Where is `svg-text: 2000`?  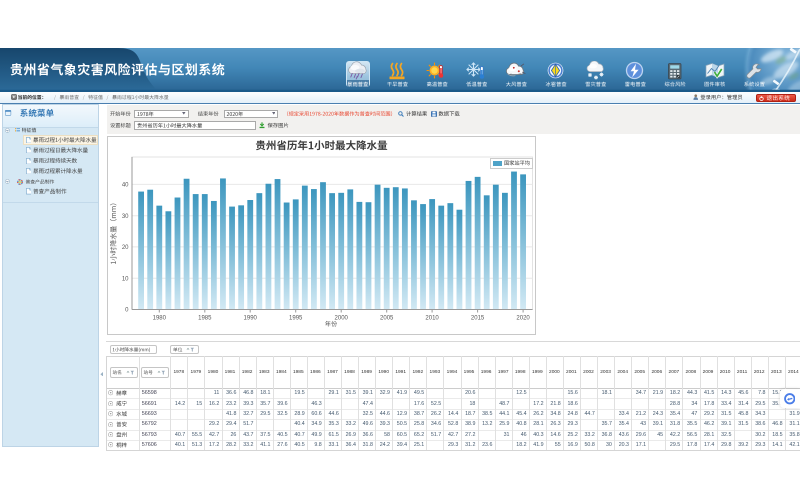 svg-text: 2000 is located at coordinates (342, 319).